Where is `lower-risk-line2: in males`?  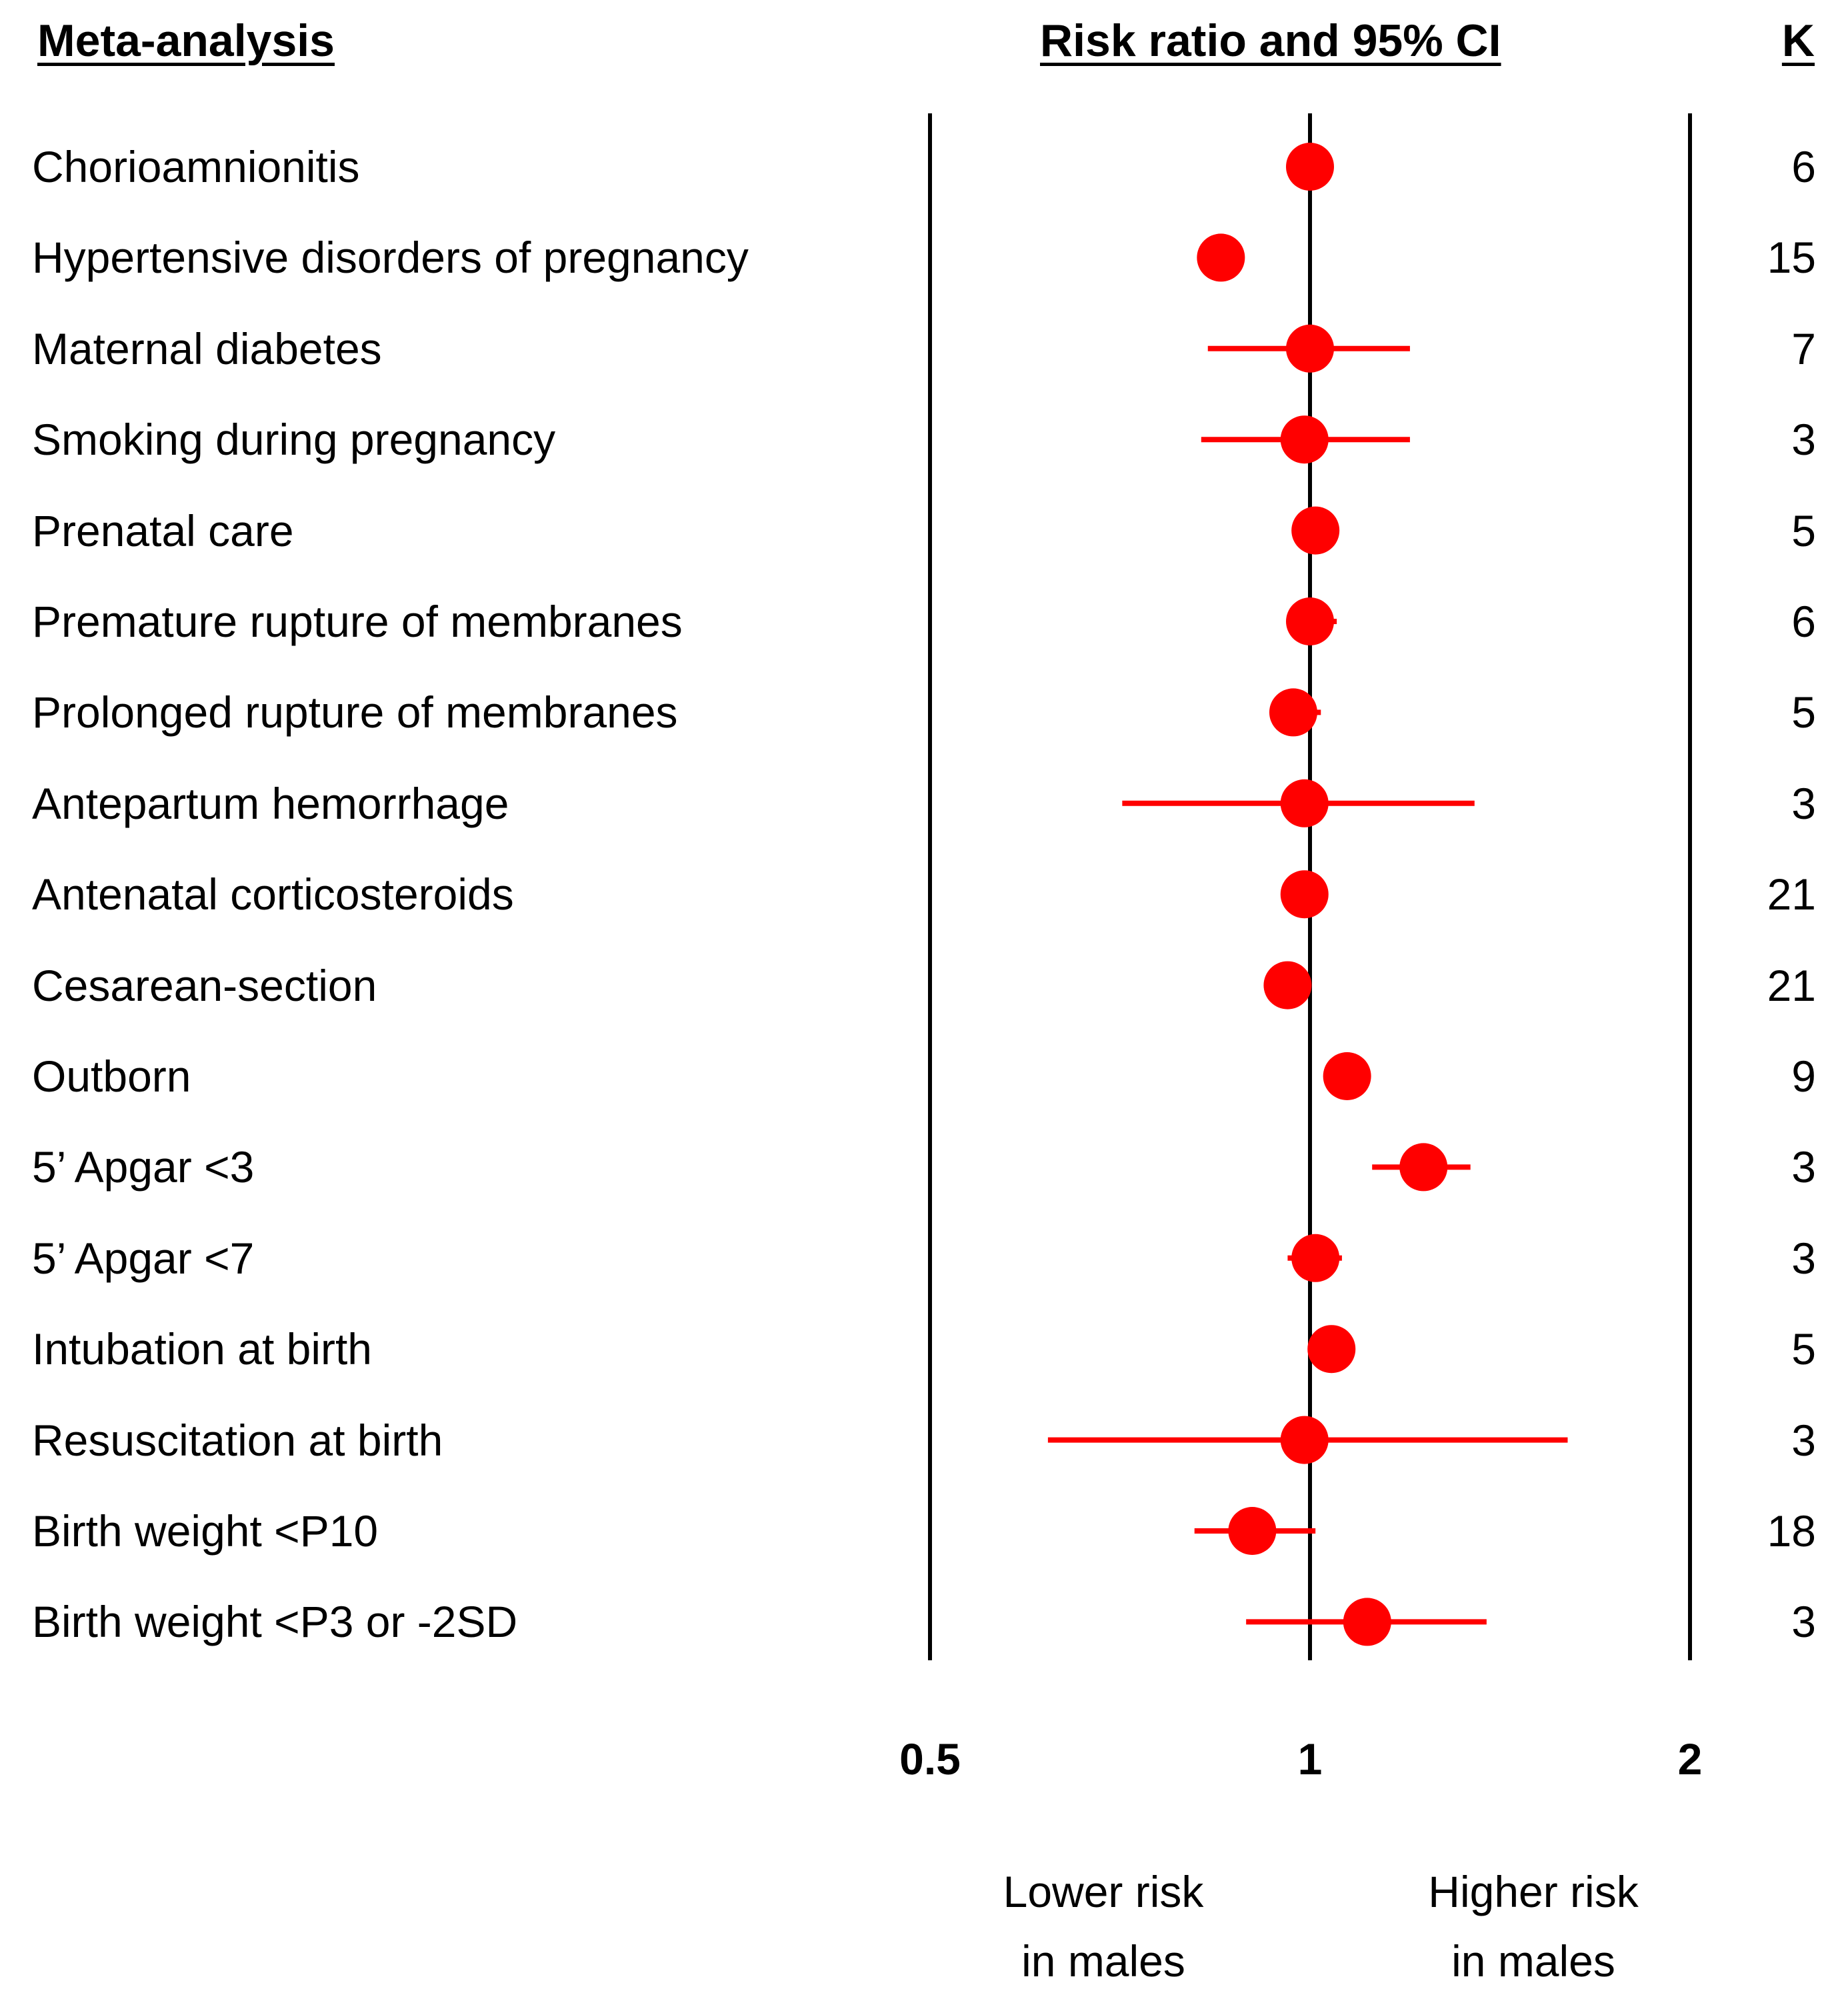 lower-risk-line2: in males is located at coordinates (1103, 1961).